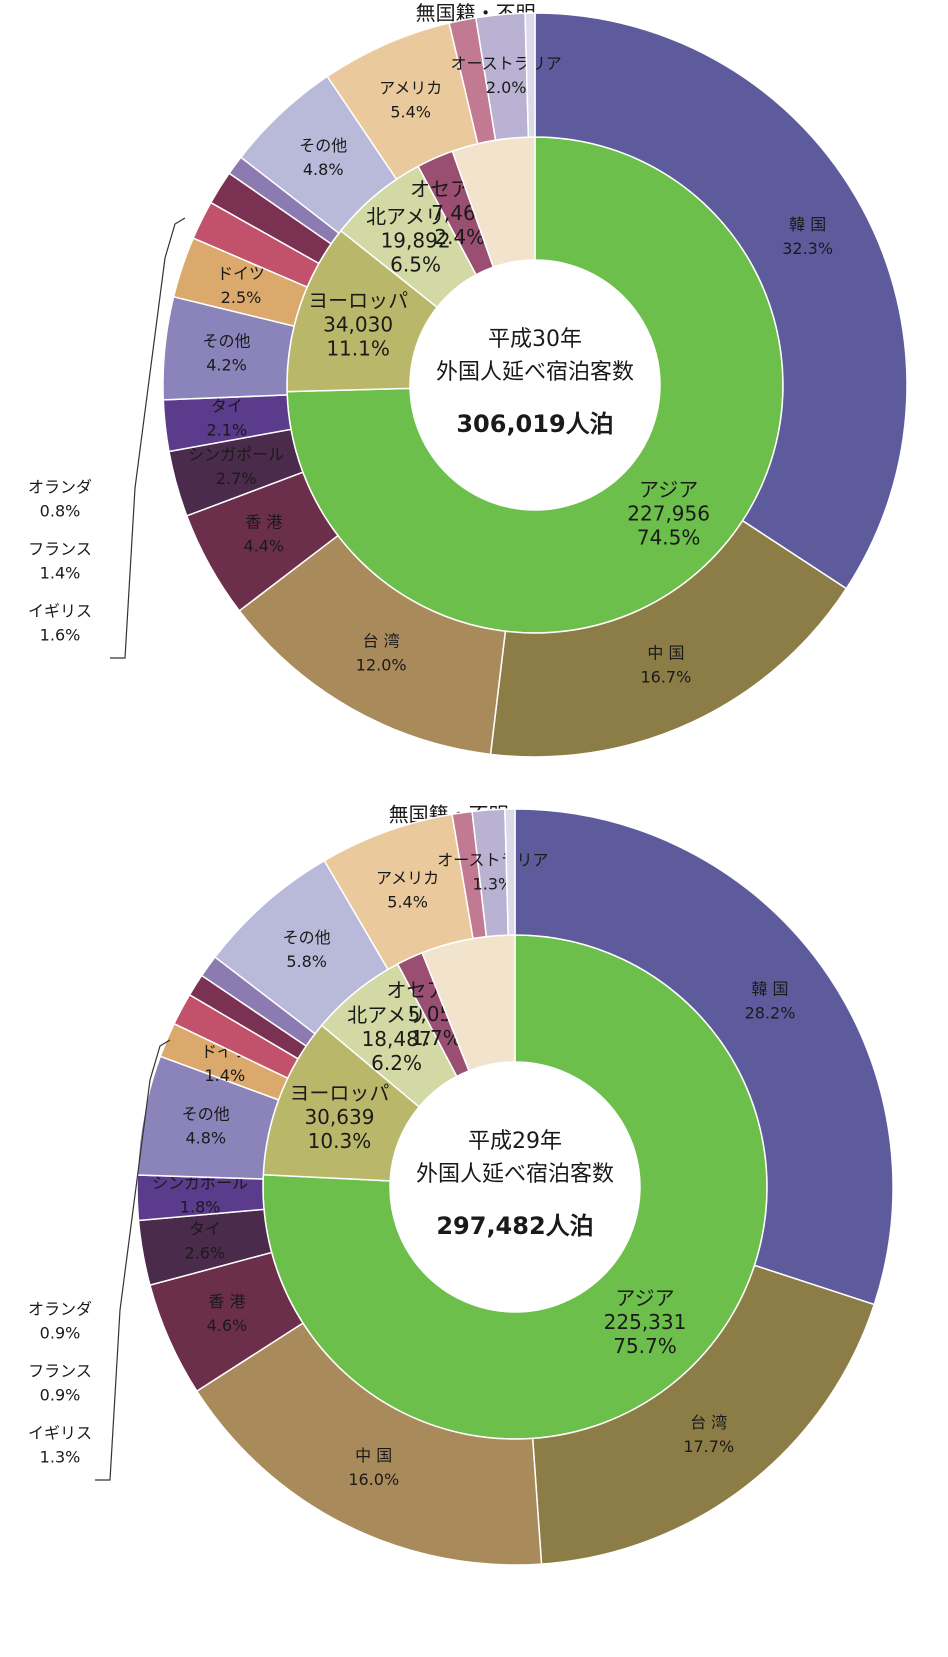 Image resolution: width=948 pixels, height=1657 pixels. What do you see at coordinates (358, 348) in the screenshot?
I see `inner-percent: 11.1%` at bounding box center [358, 348].